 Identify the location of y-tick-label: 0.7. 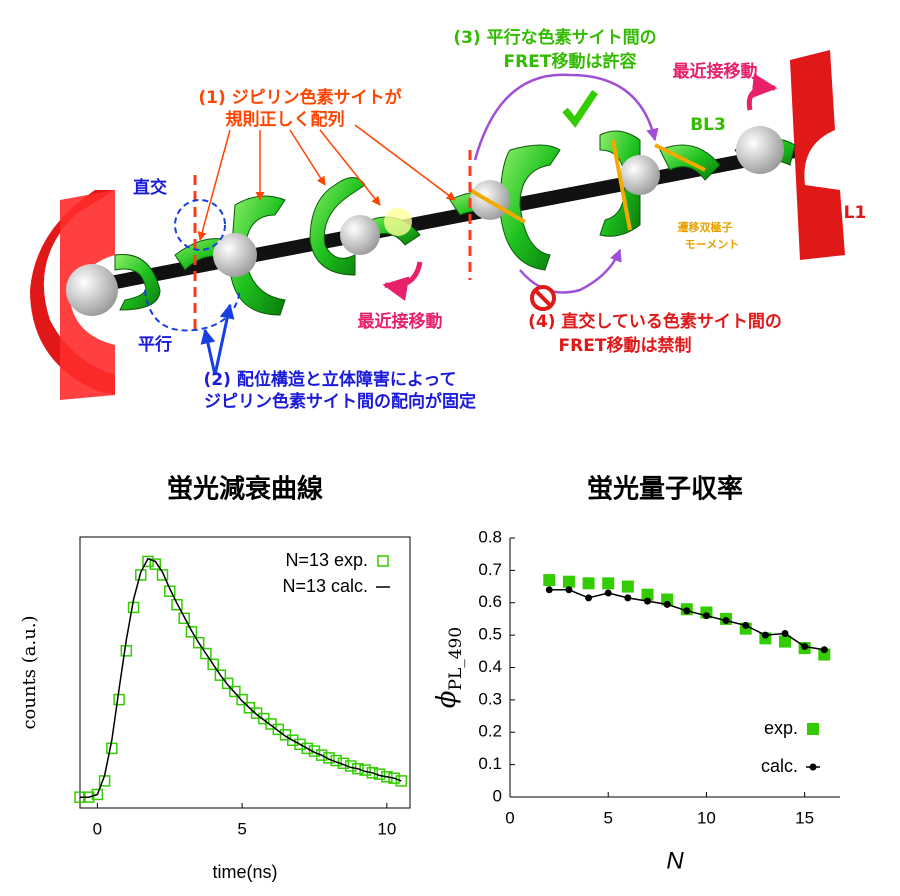
(490, 569).